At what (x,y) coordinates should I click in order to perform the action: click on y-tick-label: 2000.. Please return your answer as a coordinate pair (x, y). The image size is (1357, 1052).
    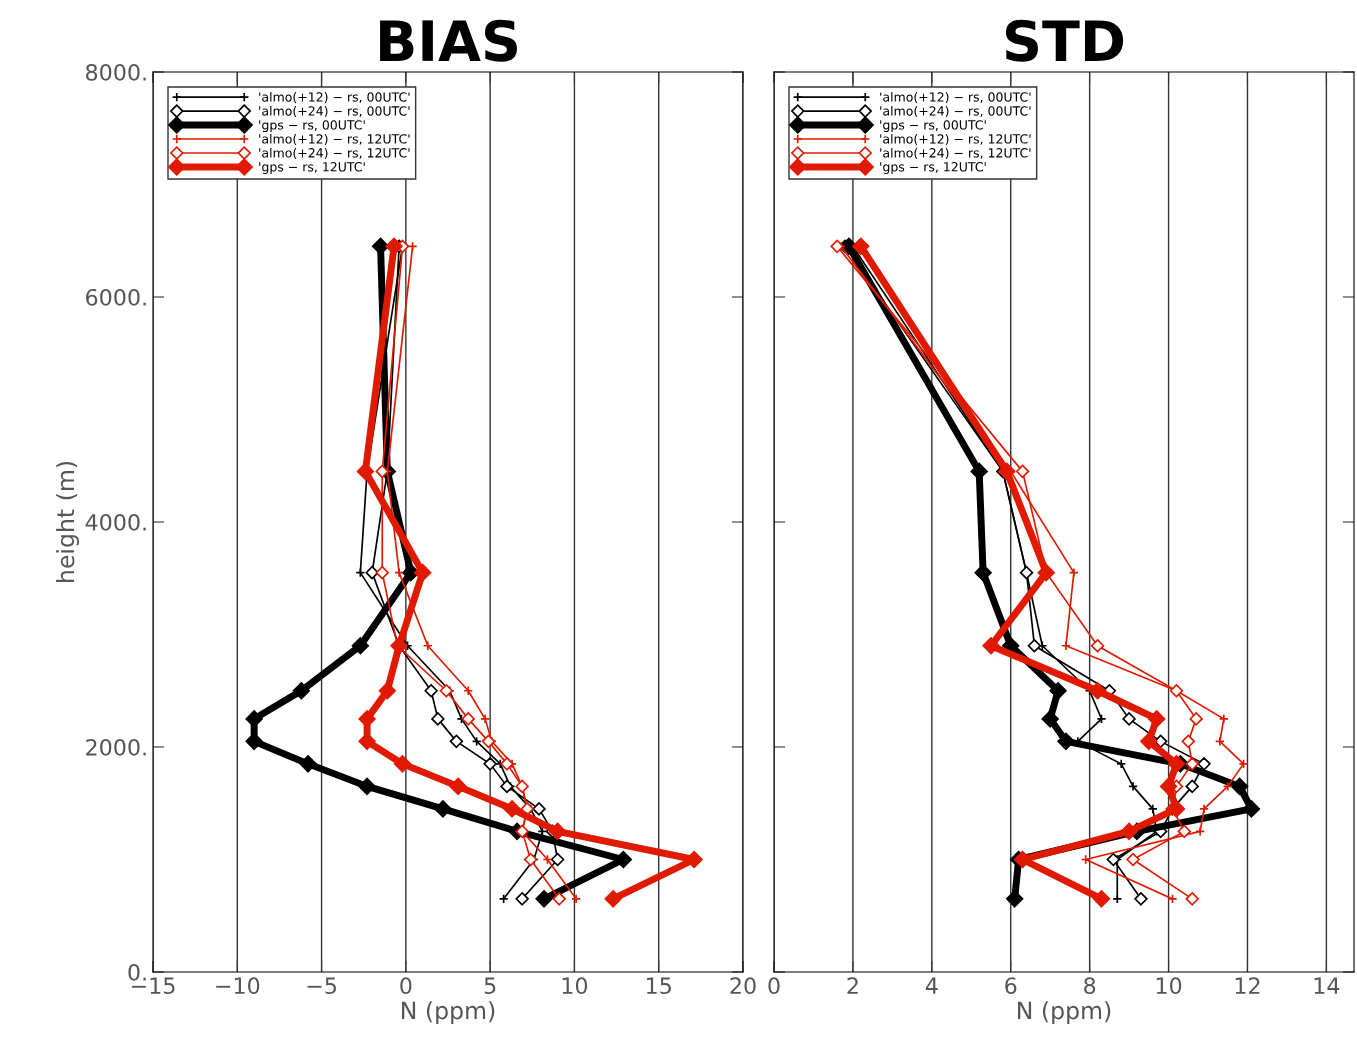
    Looking at the image, I should click on (116, 747).